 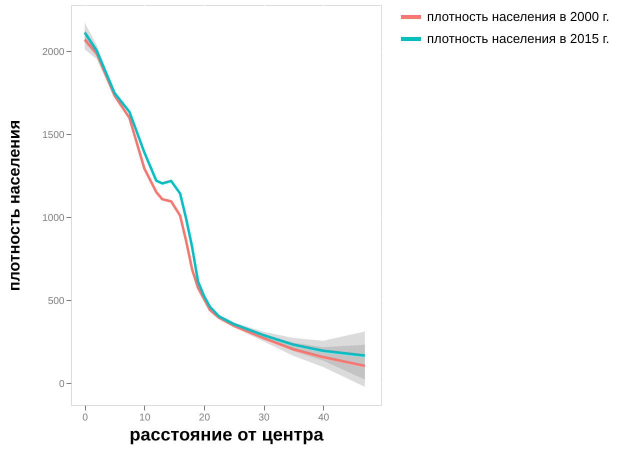 What do you see at coordinates (204, 418) in the screenshot?
I see `x-tick-label: 20` at bounding box center [204, 418].